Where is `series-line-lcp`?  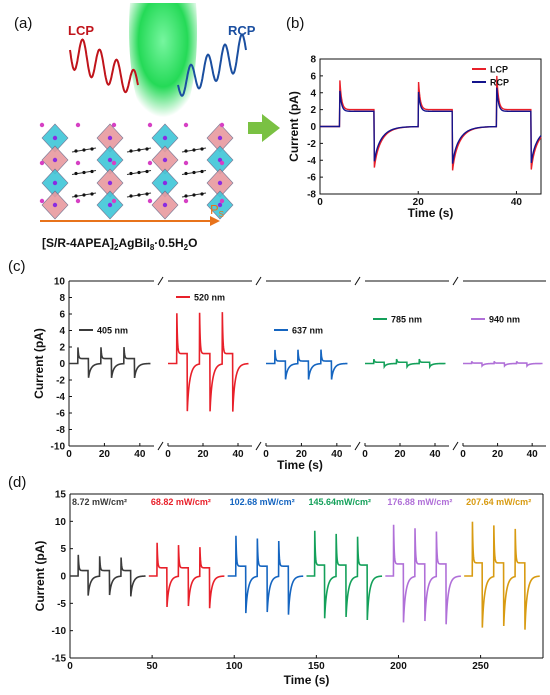 series-line-lcp is located at coordinates (431, 123).